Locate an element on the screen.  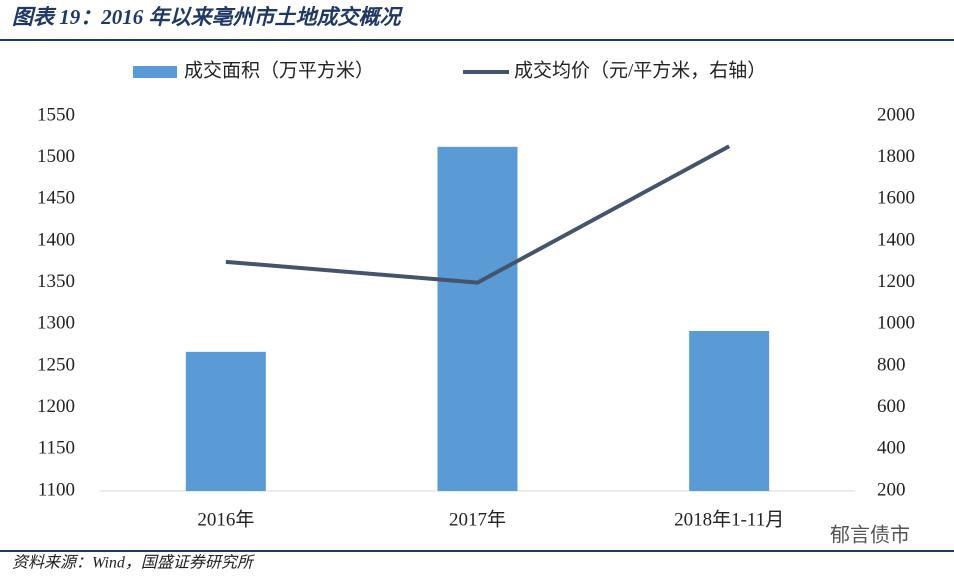
y-tick-label: 1550 is located at coordinates (56, 114).